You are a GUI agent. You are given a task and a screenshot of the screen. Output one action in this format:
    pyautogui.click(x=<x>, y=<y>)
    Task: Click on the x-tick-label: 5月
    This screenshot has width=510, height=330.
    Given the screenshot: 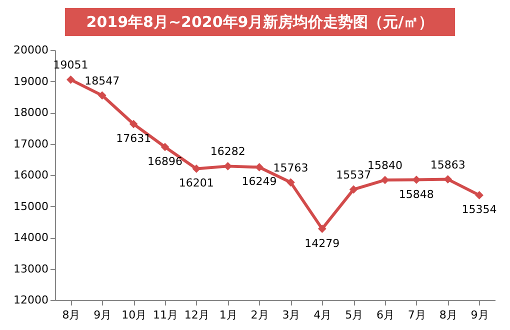 What is the action you would take?
    pyautogui.click(x=354, y=315)
    